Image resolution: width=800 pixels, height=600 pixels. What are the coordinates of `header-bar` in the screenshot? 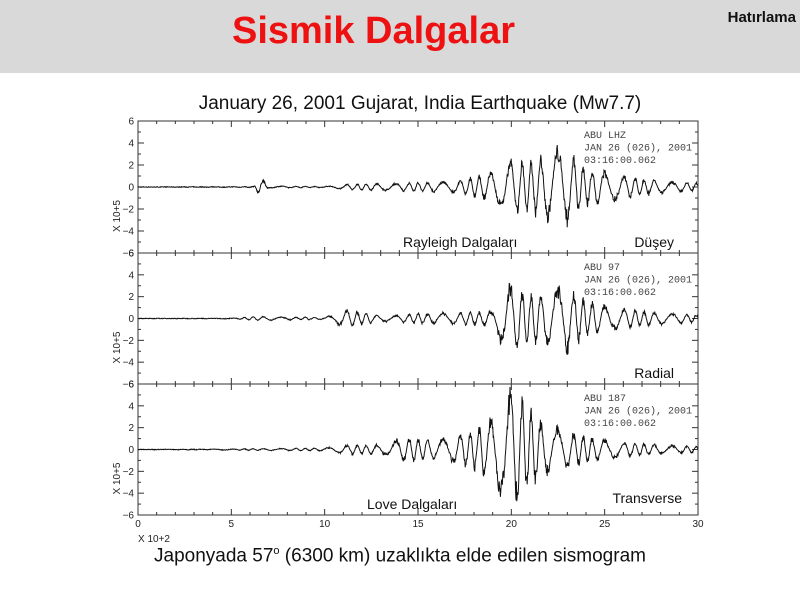 It's located at (400, 36).